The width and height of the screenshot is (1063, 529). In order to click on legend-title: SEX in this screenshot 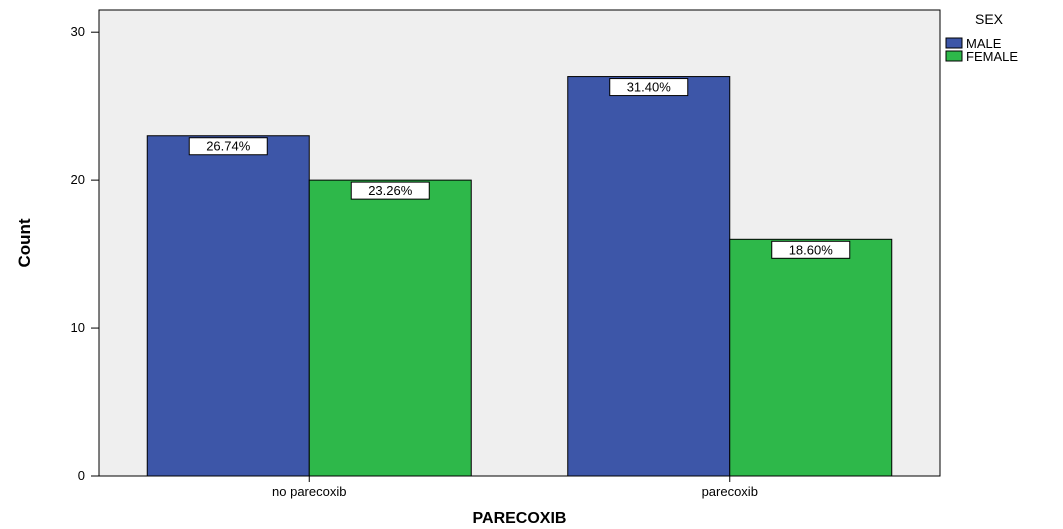, I will do `click(989, 19)`.